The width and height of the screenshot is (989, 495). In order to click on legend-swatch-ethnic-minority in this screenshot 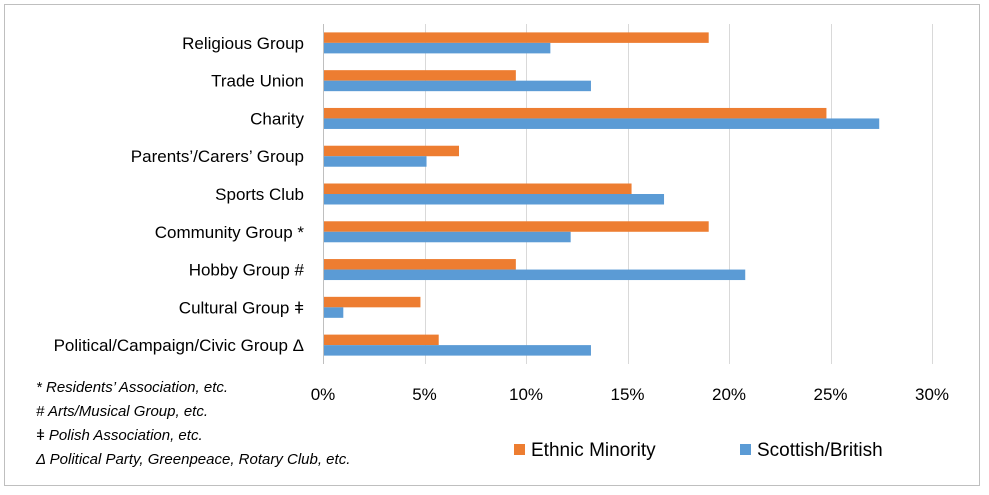, I will do `click(519, 449)`.